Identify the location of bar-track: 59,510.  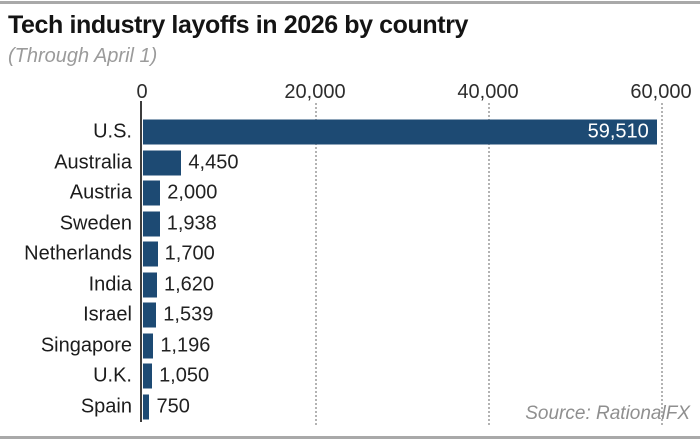
(402, 132).